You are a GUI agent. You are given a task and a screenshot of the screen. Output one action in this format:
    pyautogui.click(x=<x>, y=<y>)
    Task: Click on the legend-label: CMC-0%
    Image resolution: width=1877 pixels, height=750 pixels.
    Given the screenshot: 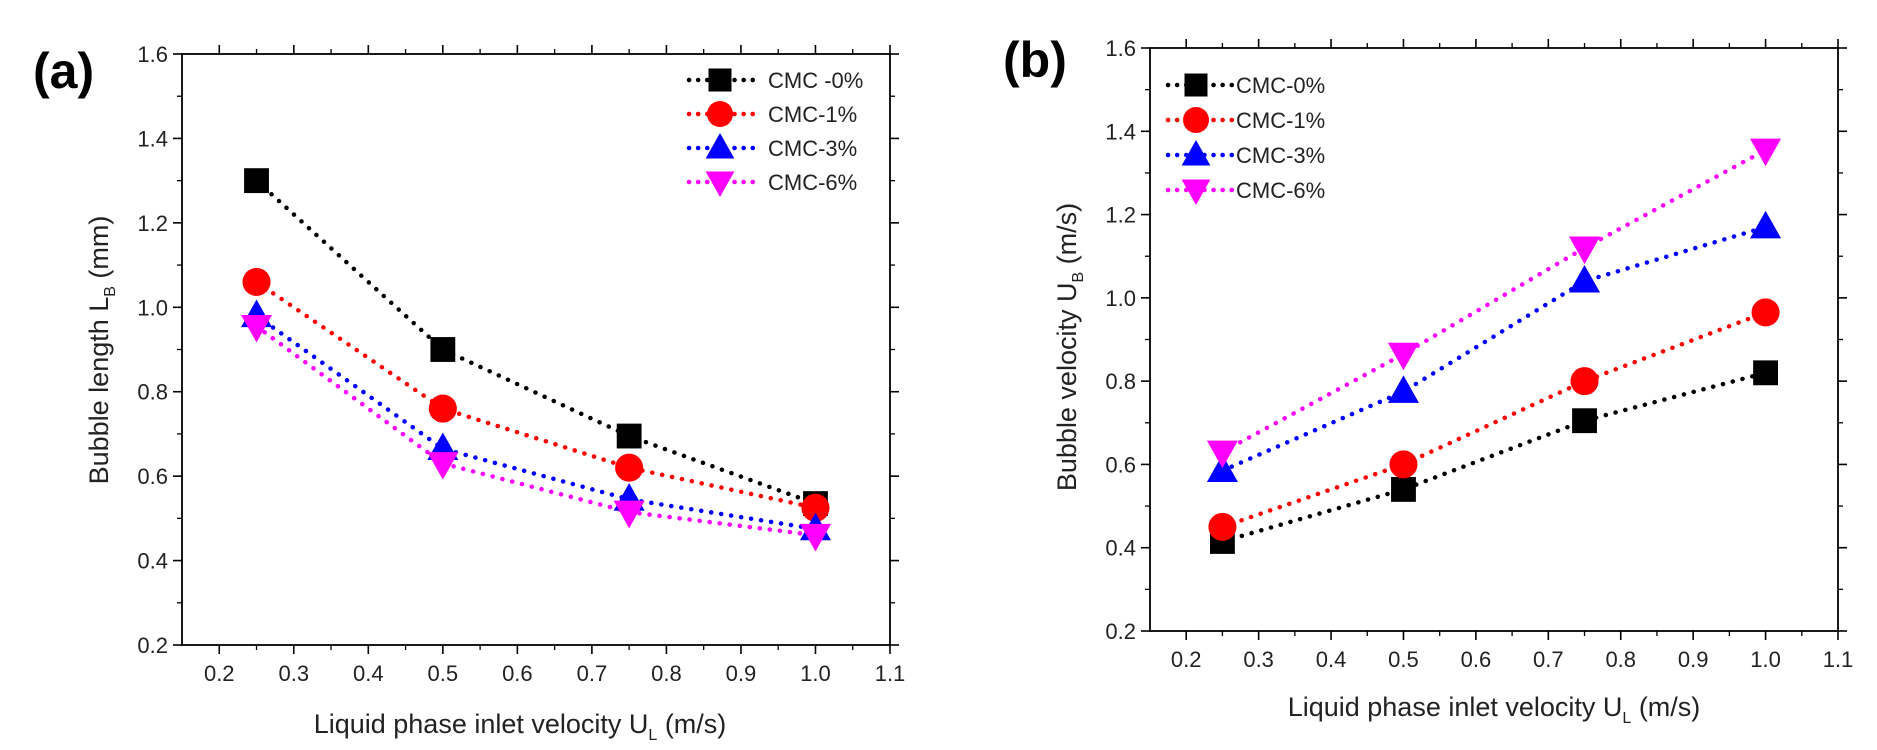 What is the action you would take?
    pyautogui.click(x=1280, y=85)
    